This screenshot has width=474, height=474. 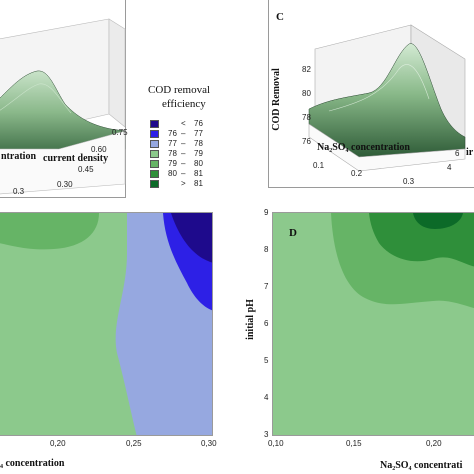 I want to click on panel-a-tick: 0.45, so click(x=86, y=169).